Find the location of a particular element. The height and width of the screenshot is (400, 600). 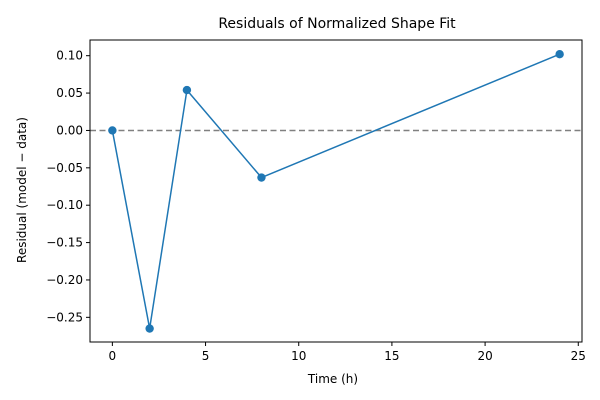

chart-title: Residuals of Normalized Shape Fit is located at coordinates (337, 24).